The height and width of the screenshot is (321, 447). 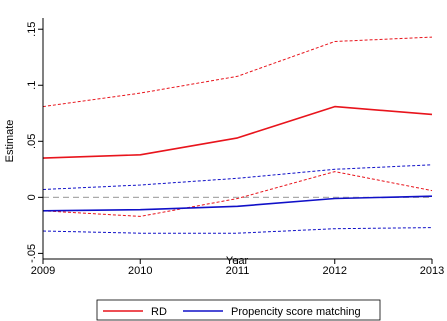 What do you see at coordinates (335, 271) in the screenshot?
I see `x-tick-label: 2012` at bounding box center [335, 271].